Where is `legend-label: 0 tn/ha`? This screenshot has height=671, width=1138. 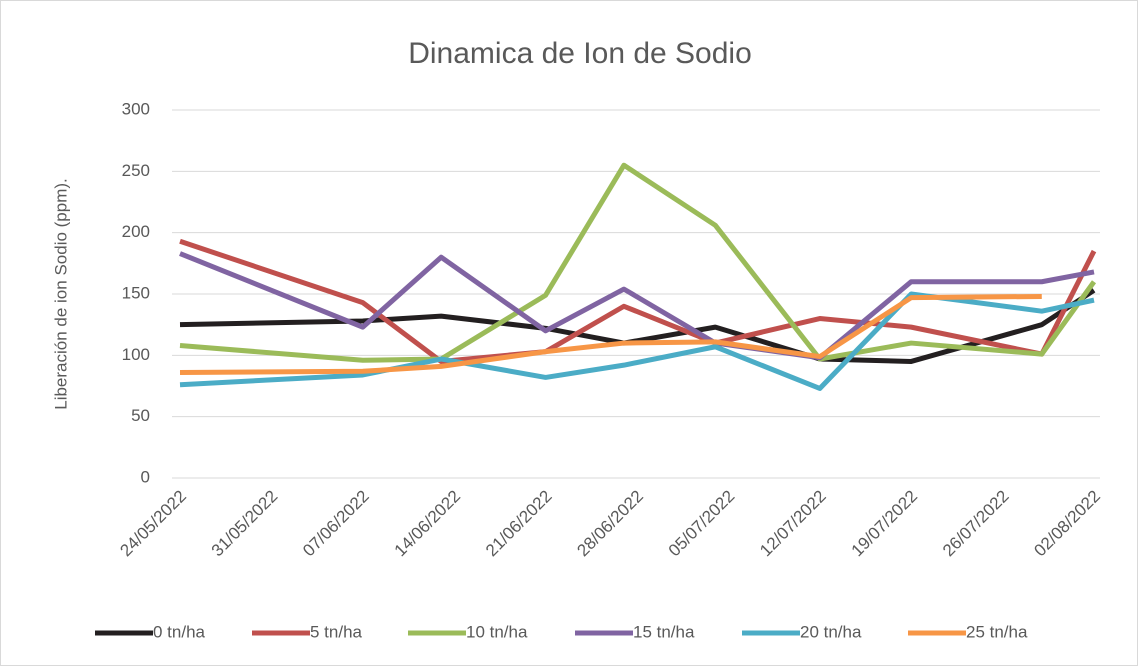
legend-label: 0 tn/ha is located at coordinates (179, 631).